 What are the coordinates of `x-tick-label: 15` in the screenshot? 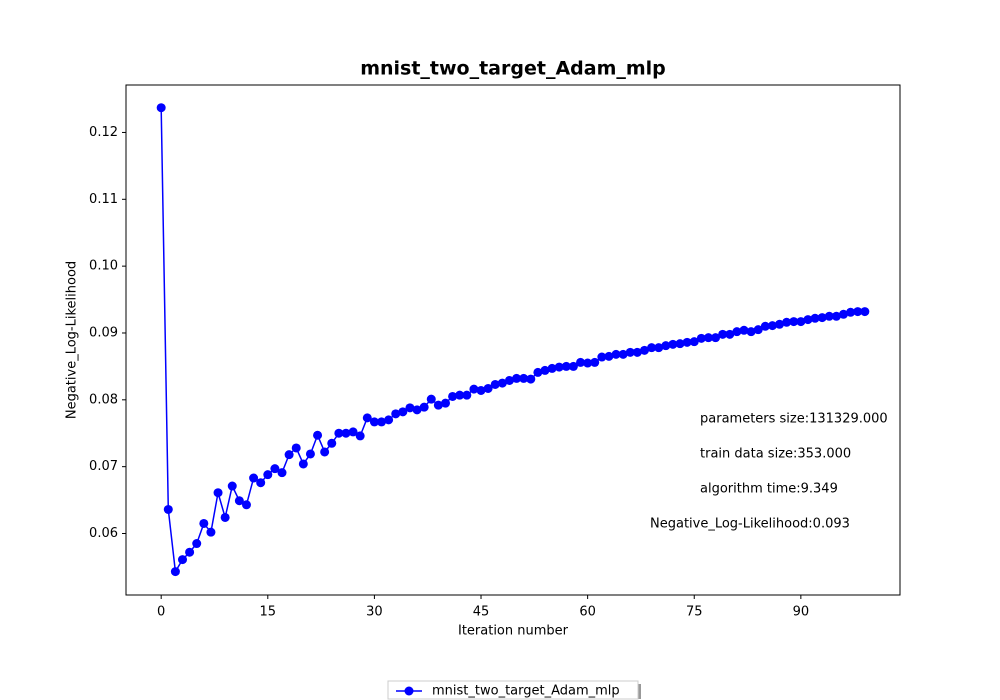 It's located at (268, 612).